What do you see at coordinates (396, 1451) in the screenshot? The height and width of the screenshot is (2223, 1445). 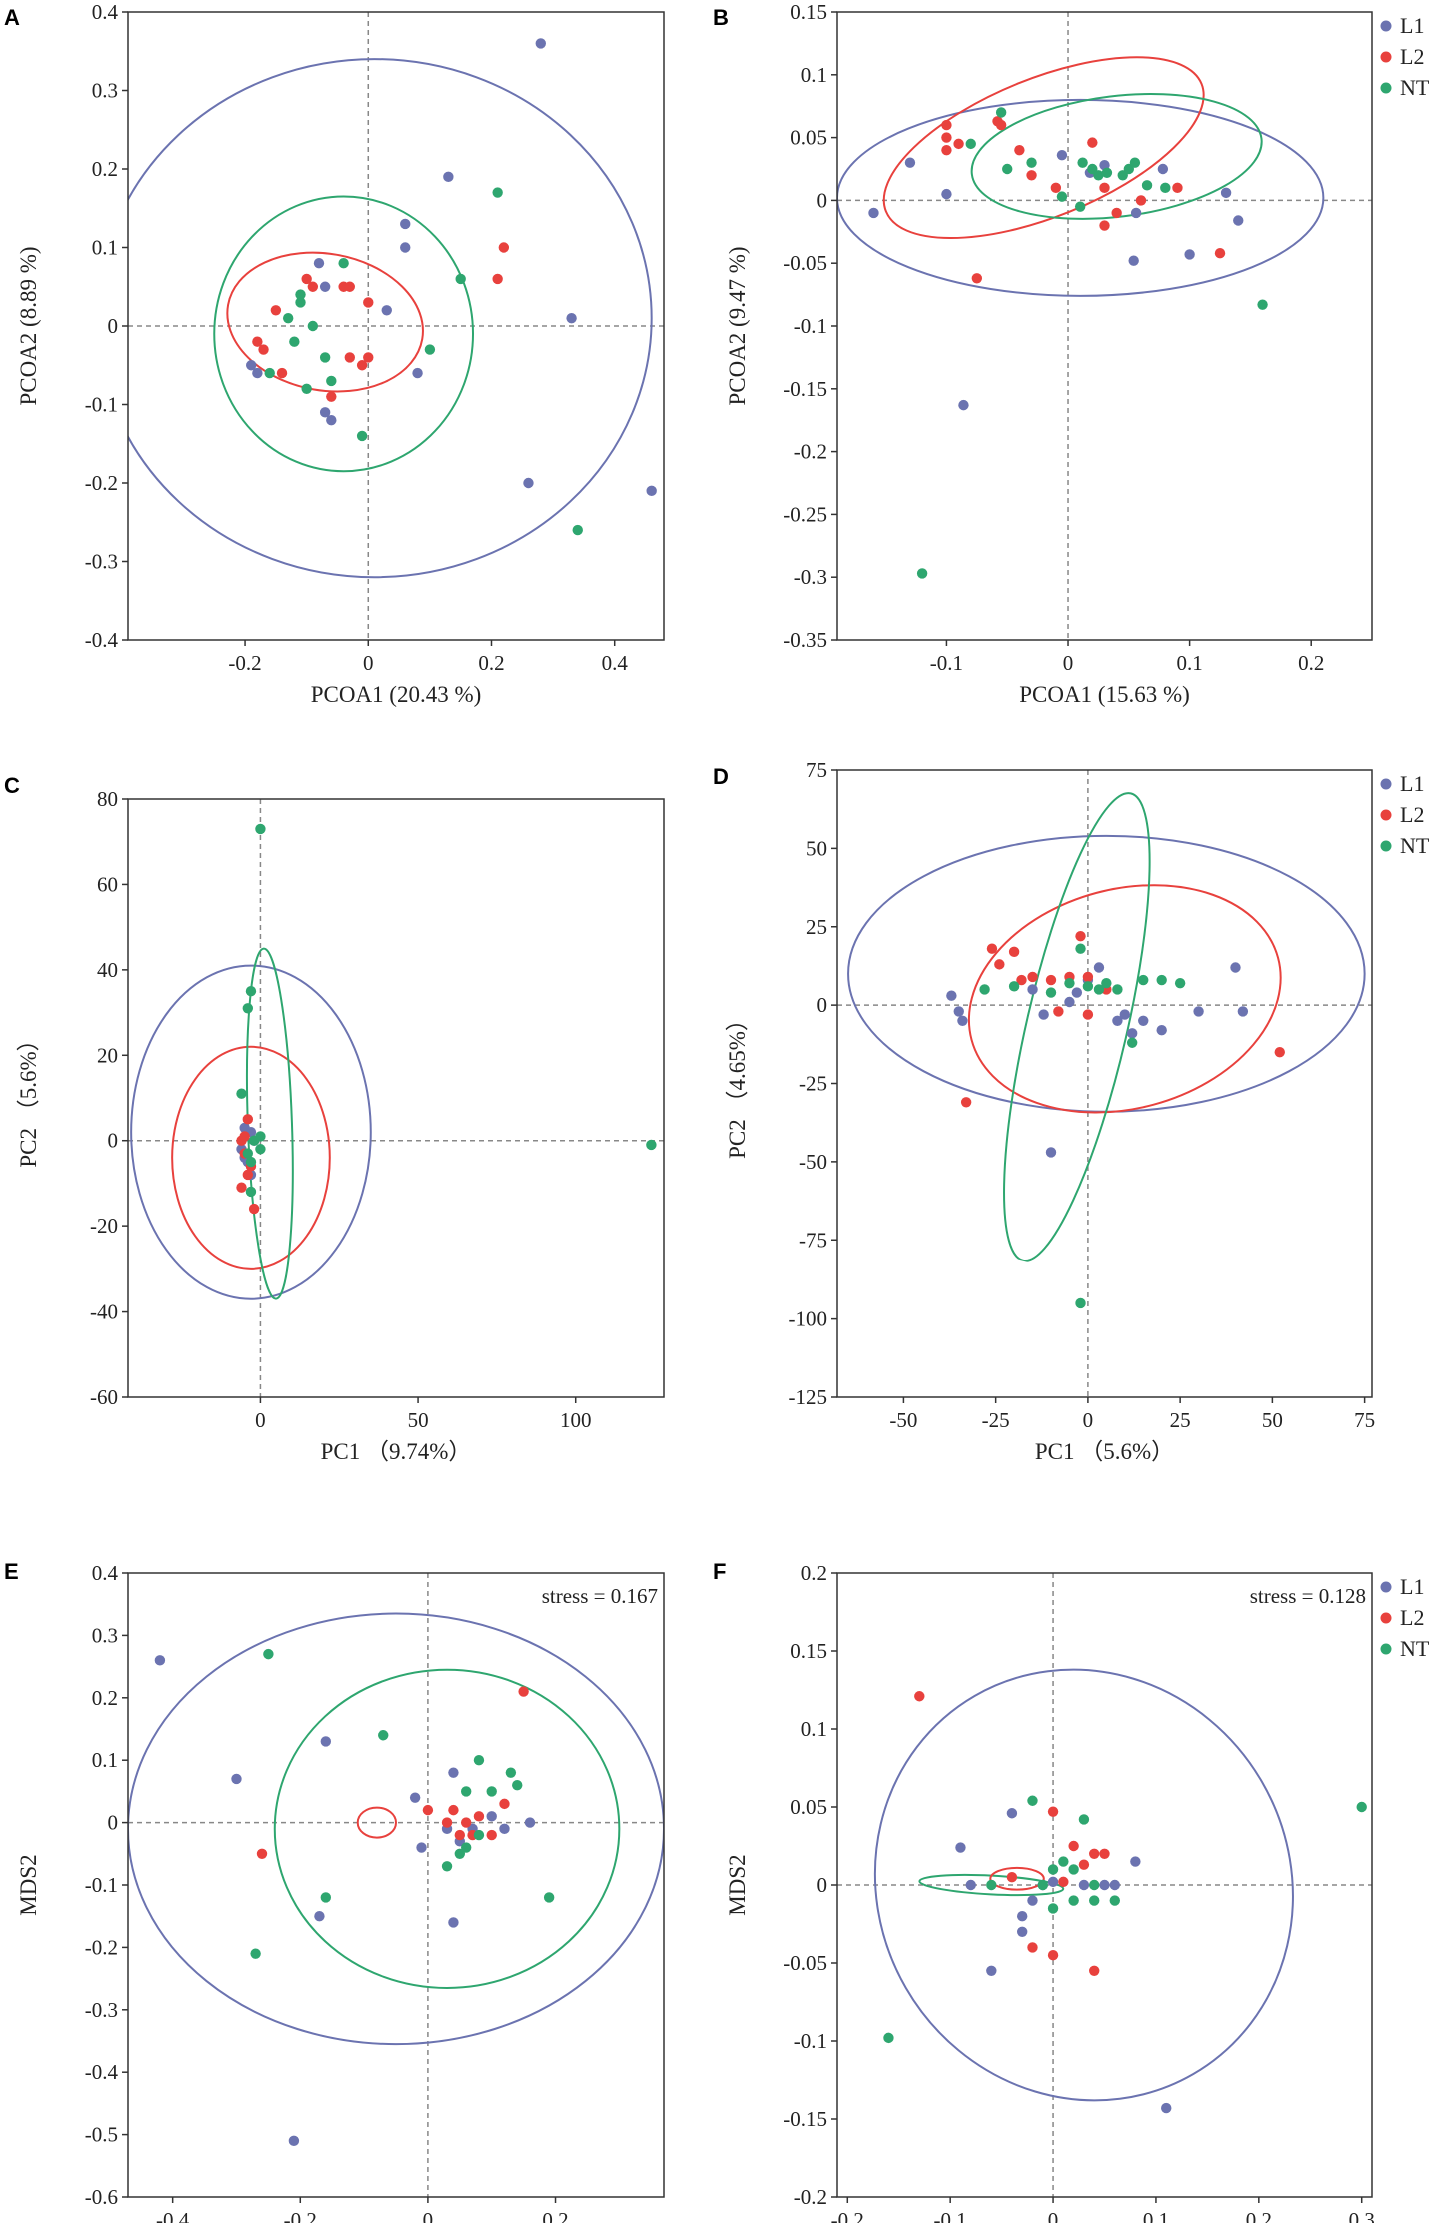 I see `x-axis-label: PC1 （9.74%）` at bounding box center [396, 1451].